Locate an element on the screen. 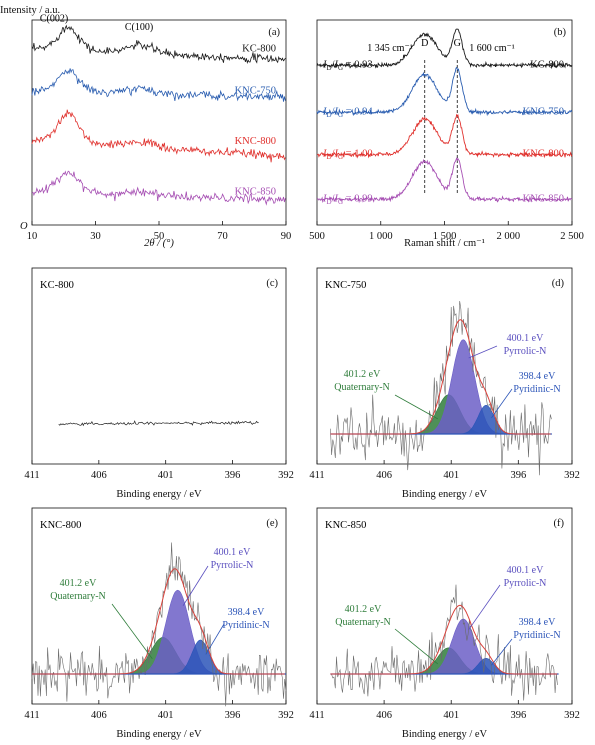 The height and width of the screenshot is (745, 595). x-axis-label: 2θ / (°) is located at coordinates (159, 243).